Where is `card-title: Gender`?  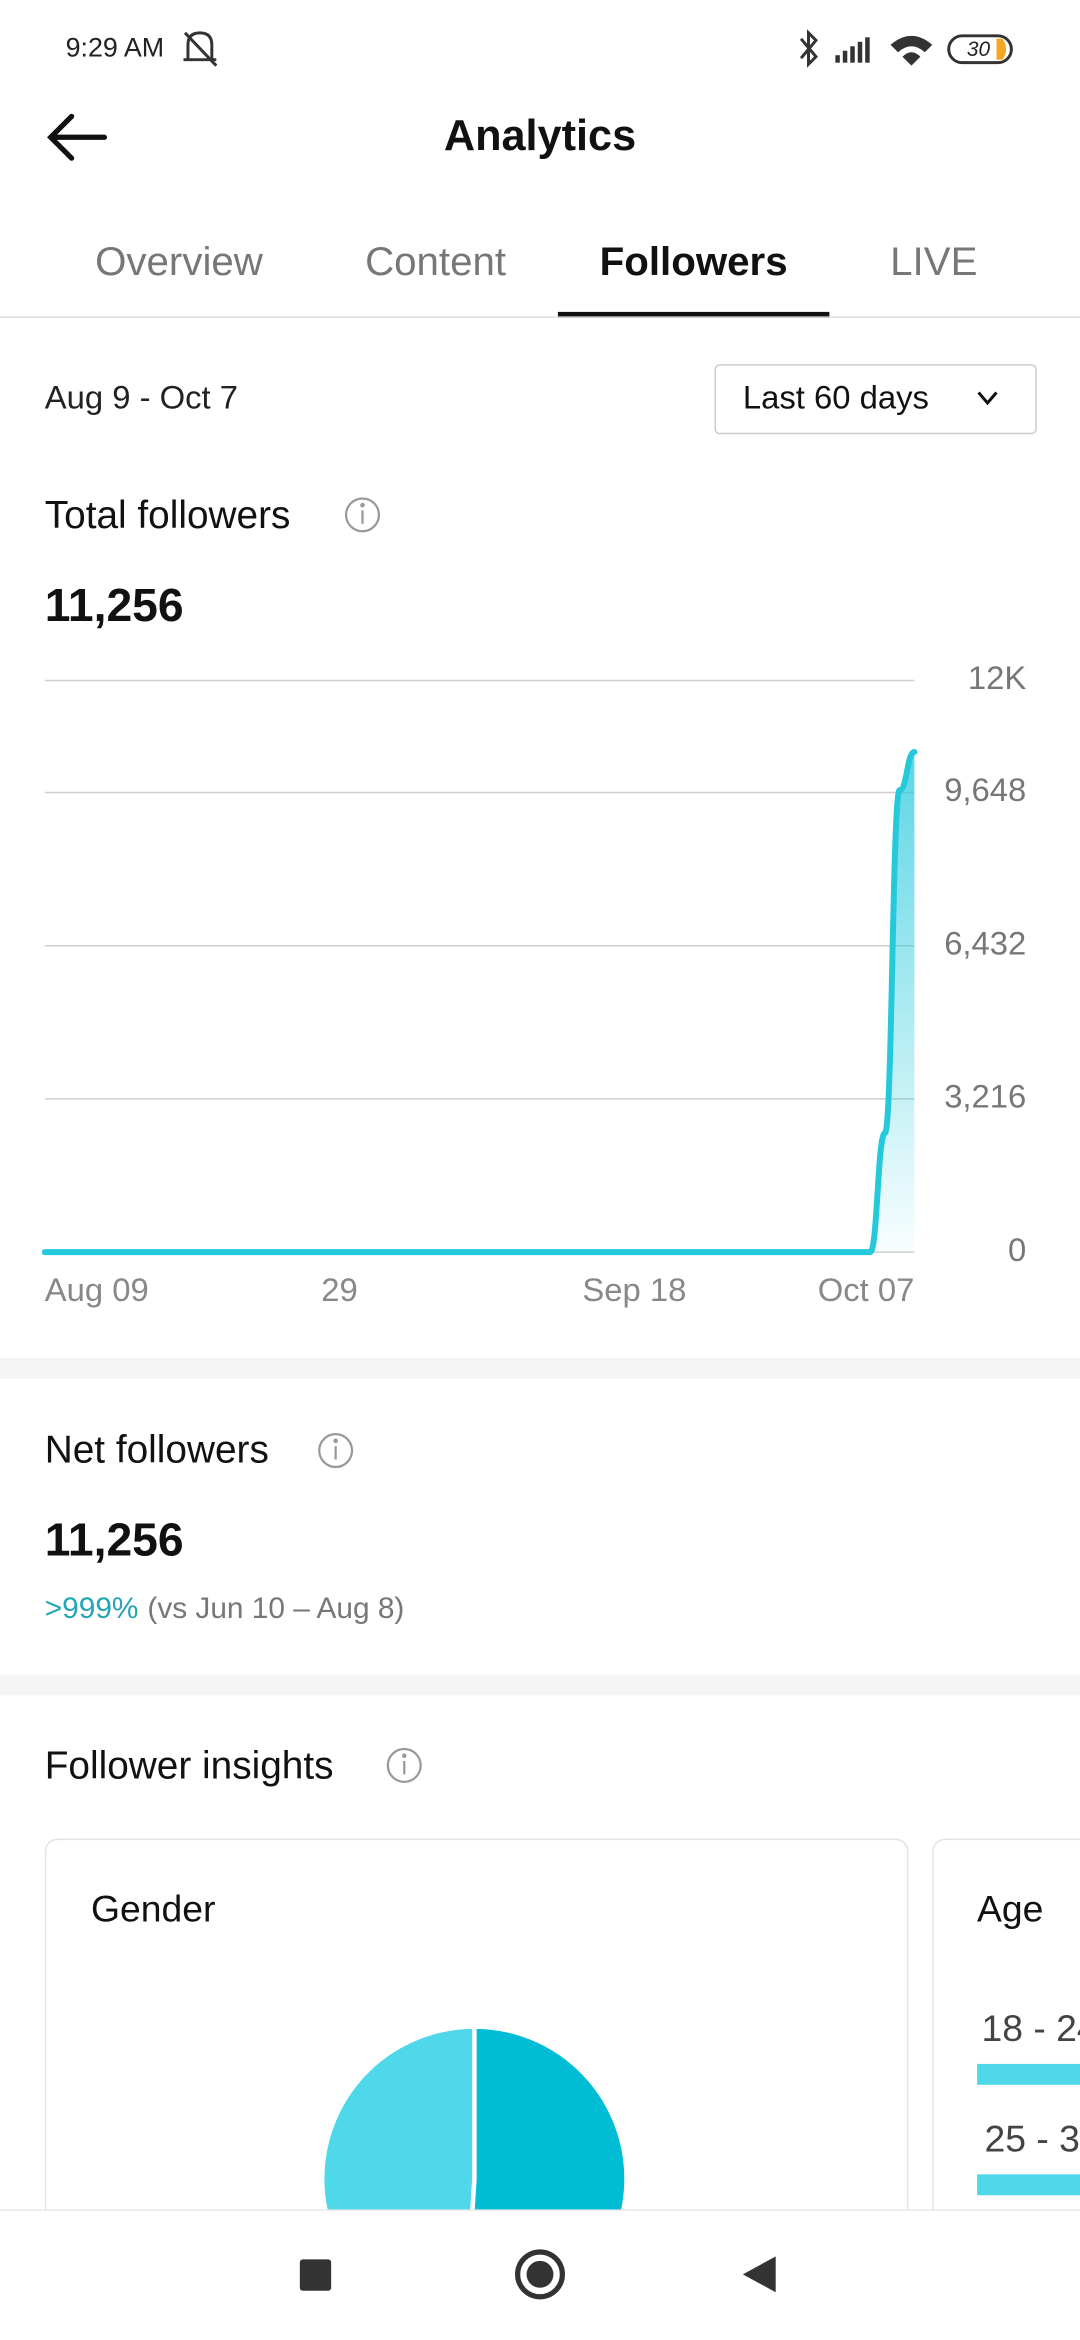
card-title: Gender is located at coordinates (153, 1909).